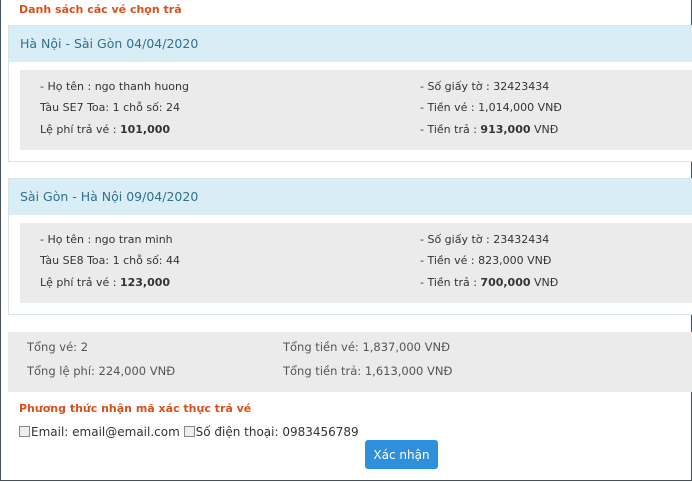  I want to click on ticket-route-header: Sài Gòn - Hà Nội 09/04/2020, so click(350, 197).